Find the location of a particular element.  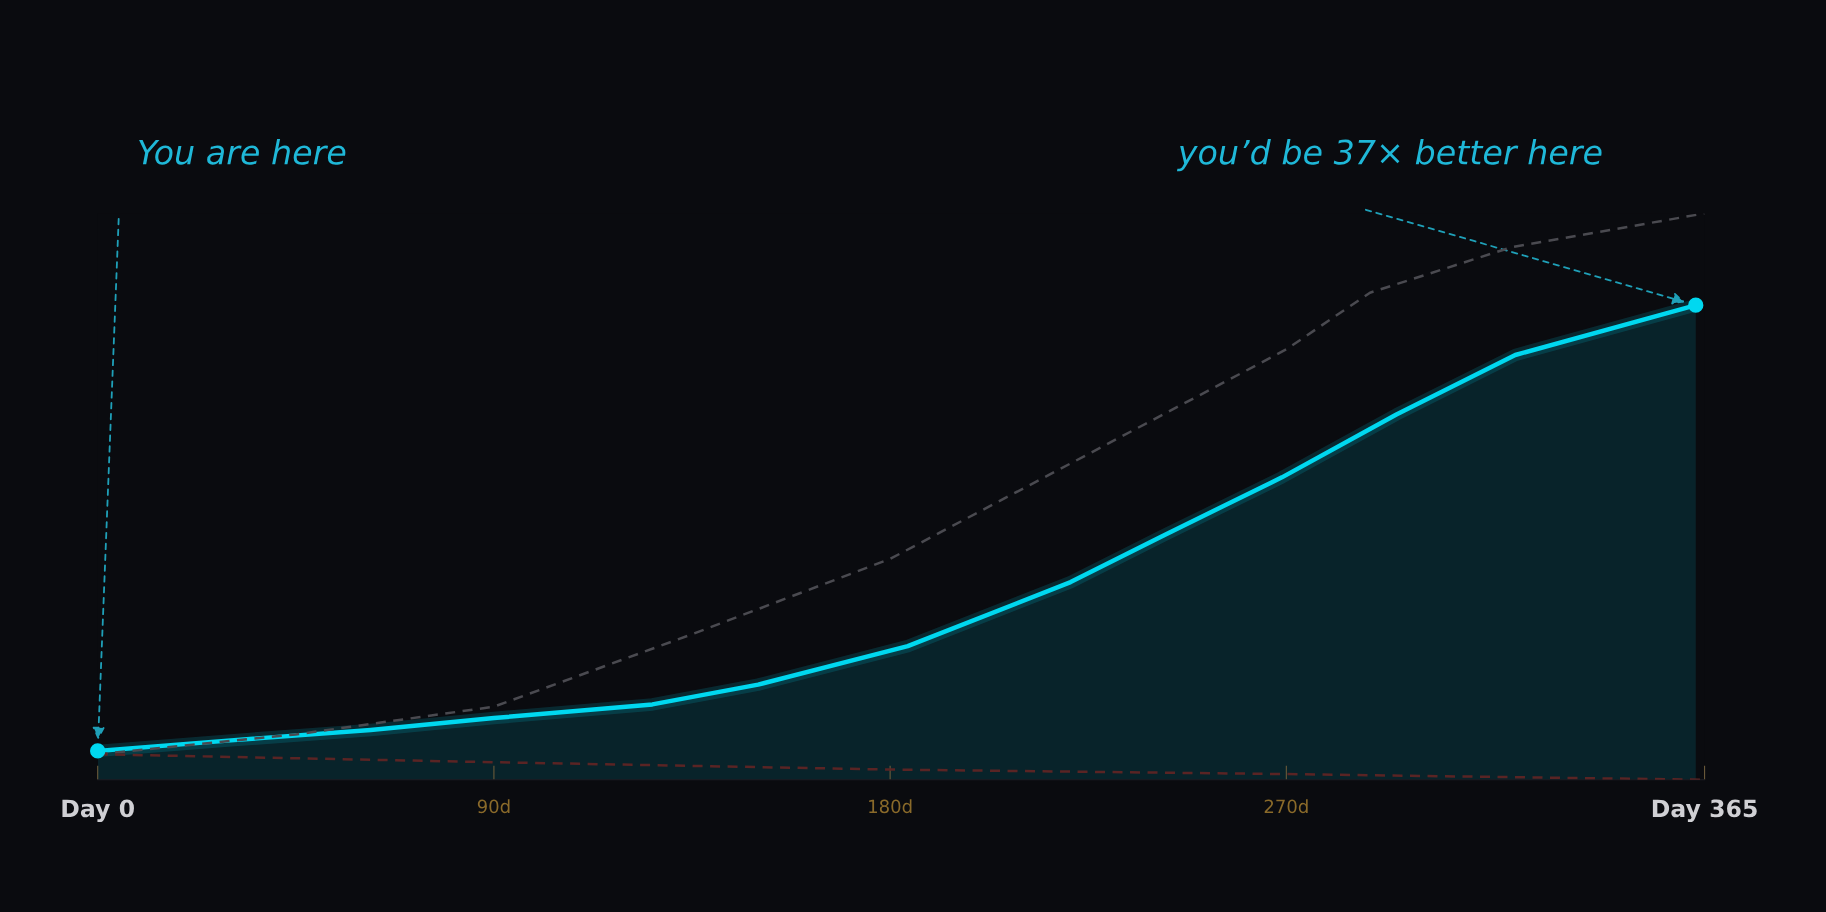

x-tick-label: 270d is located at coordinates (1286, 806).